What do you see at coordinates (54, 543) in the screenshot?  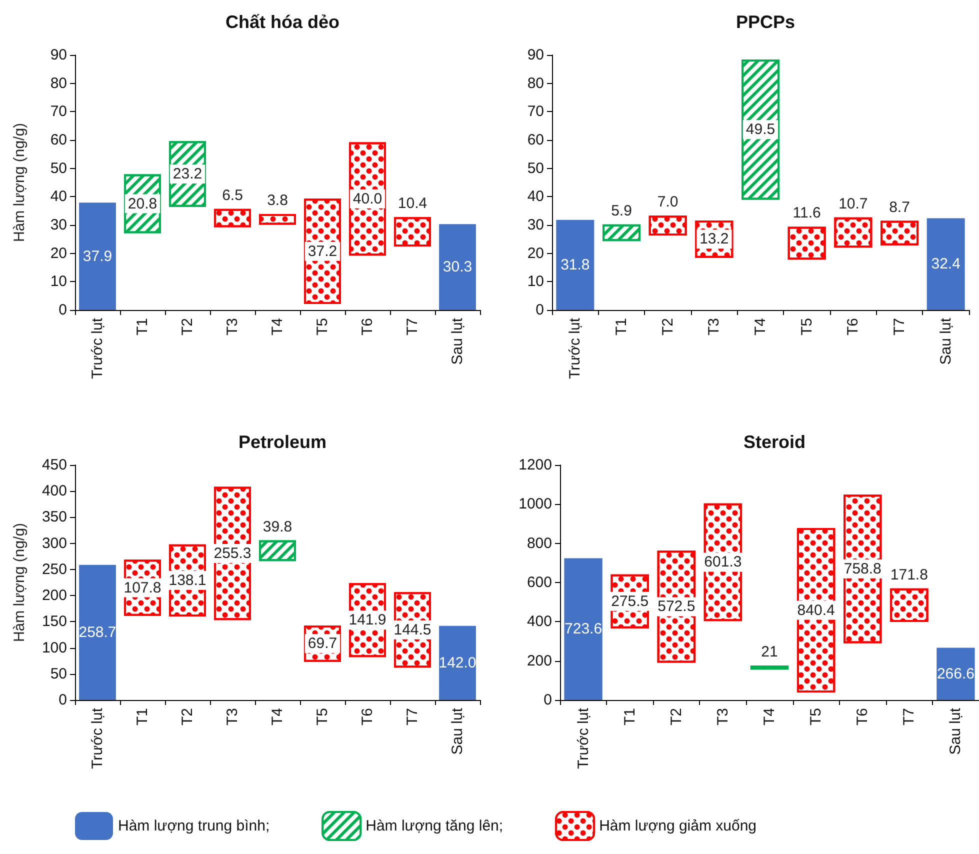 I see `y-tick-label: 300` at bounding box center [54, 543].